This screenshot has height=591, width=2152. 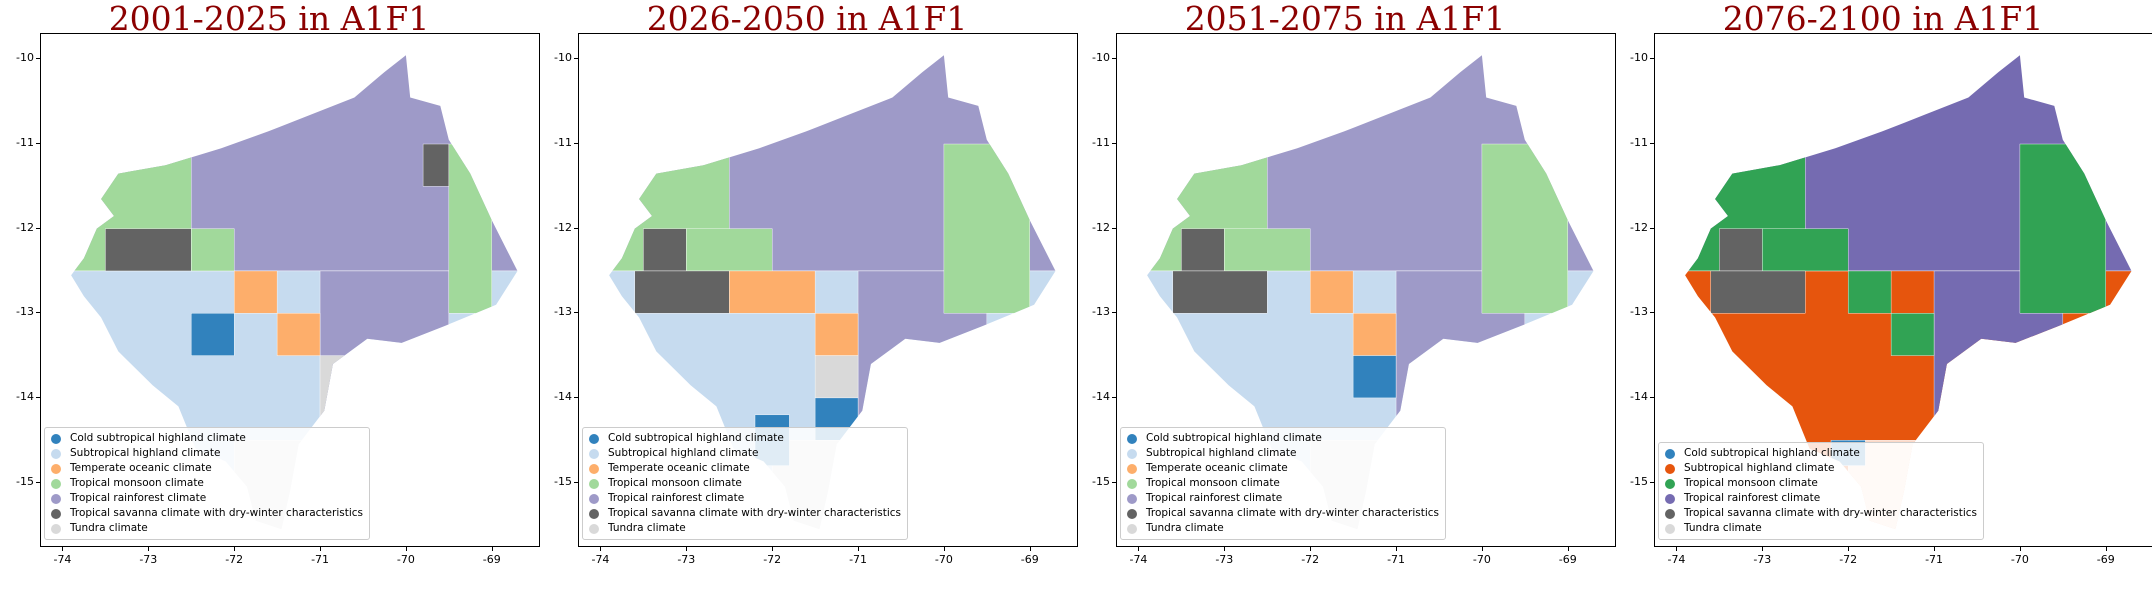 What do you see at coordinates (269, 19) in the screenshot?
I see `panel-title: 2001-2025 in A1F1` at bounding box center [269, 19].